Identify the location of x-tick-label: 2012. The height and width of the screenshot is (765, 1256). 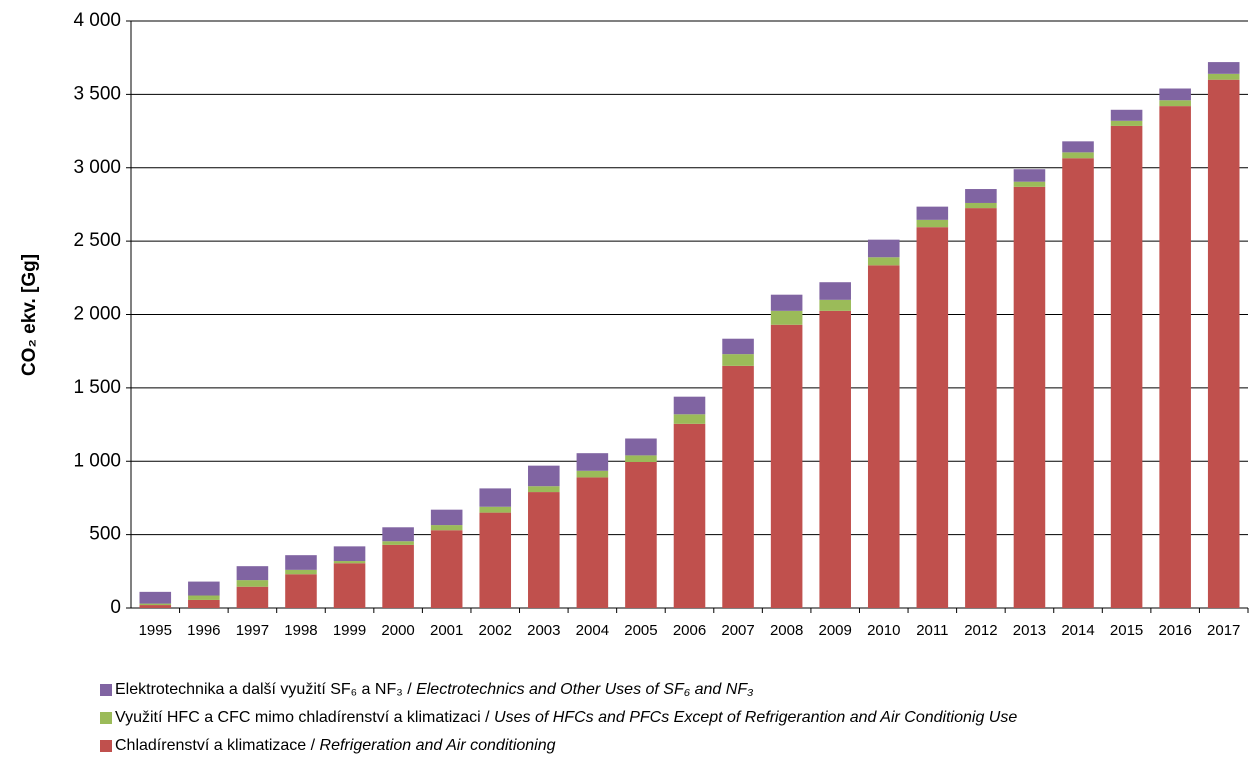
(980, 630).